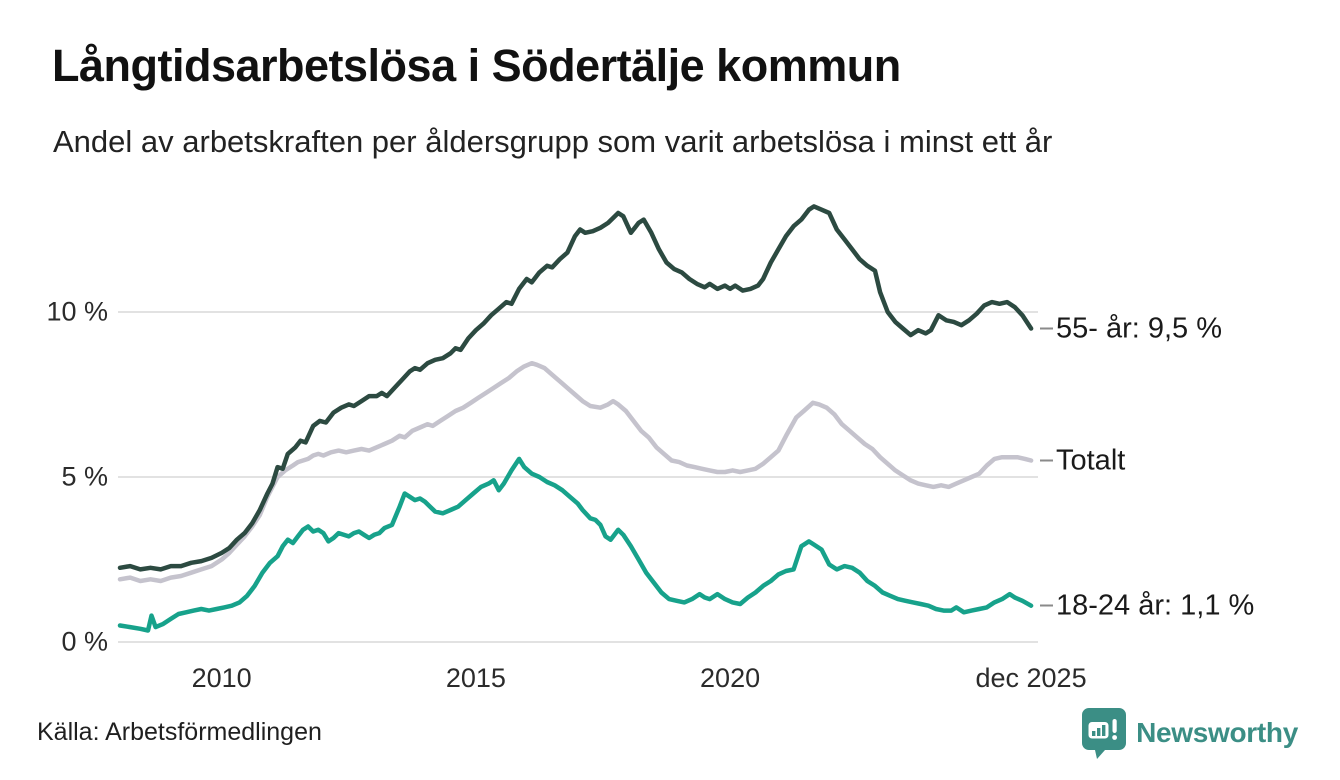  Describe the element at coordinates (476, 65) in the screenshot. I see `page-title: Långtidsarbetslösa i Södertälje kommun` at that location.